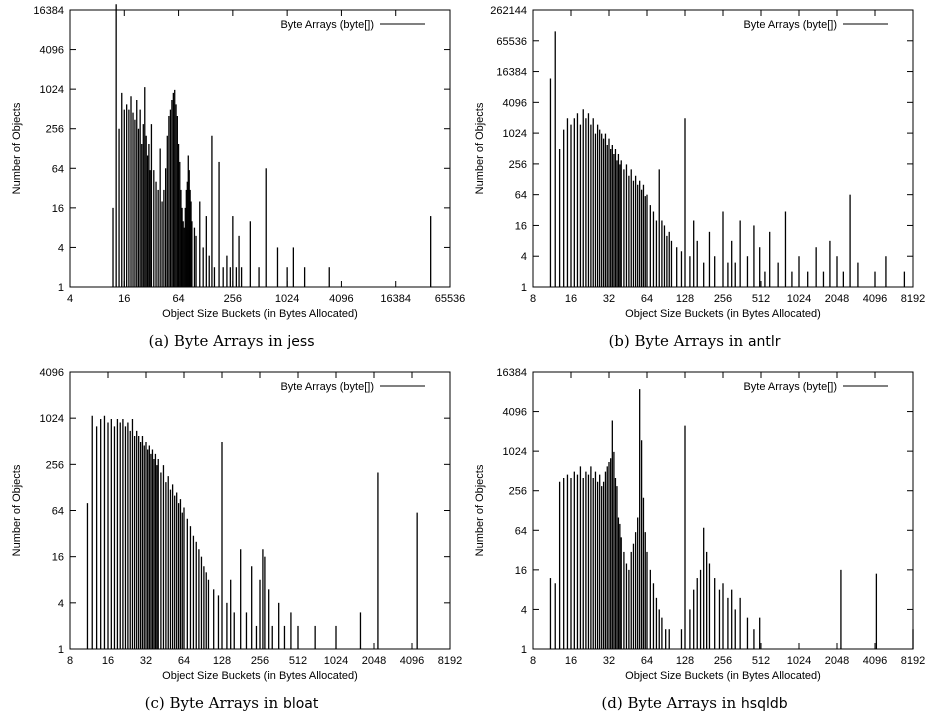 The width and height of the screenshot is (926, 724). I want to click on y-tick-label: 262144, so click(508, 11).